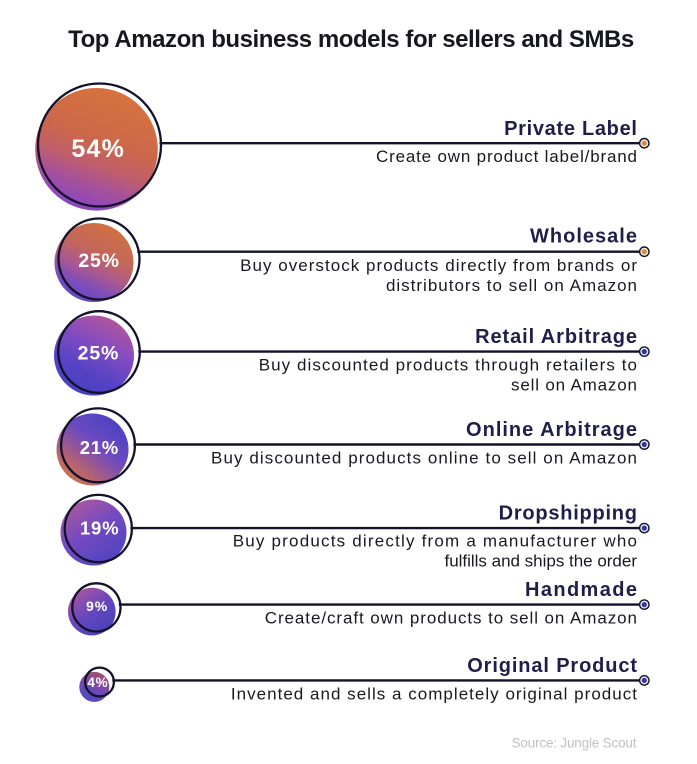  What do you see at coordinates (584, 237) in the screenshot?
I see `svg-text: Wholesale` at bounding box center [584, 237].